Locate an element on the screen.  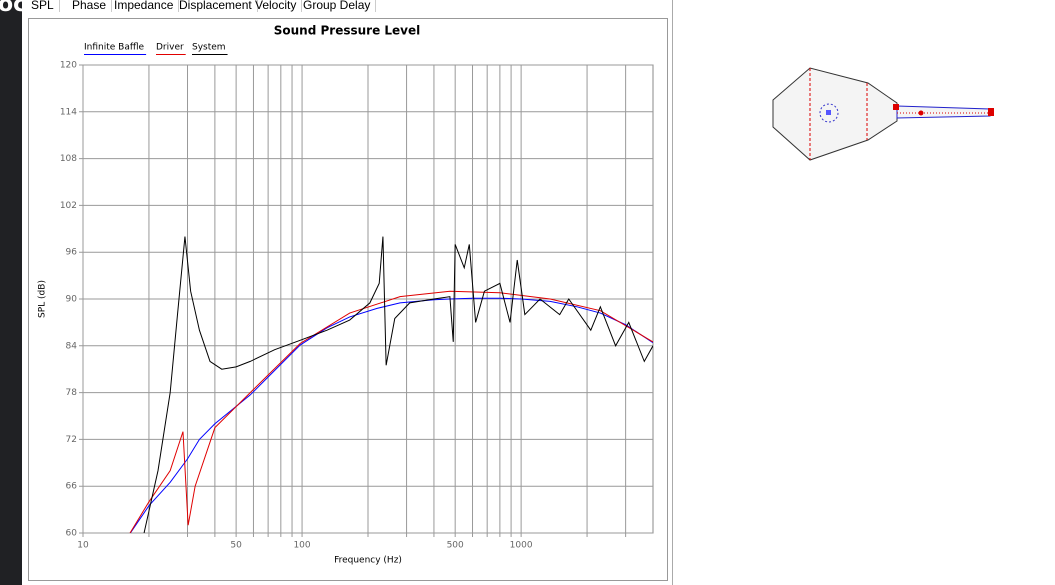
y-axis-label: SPL (dB) is located at coordinates (43, 299).